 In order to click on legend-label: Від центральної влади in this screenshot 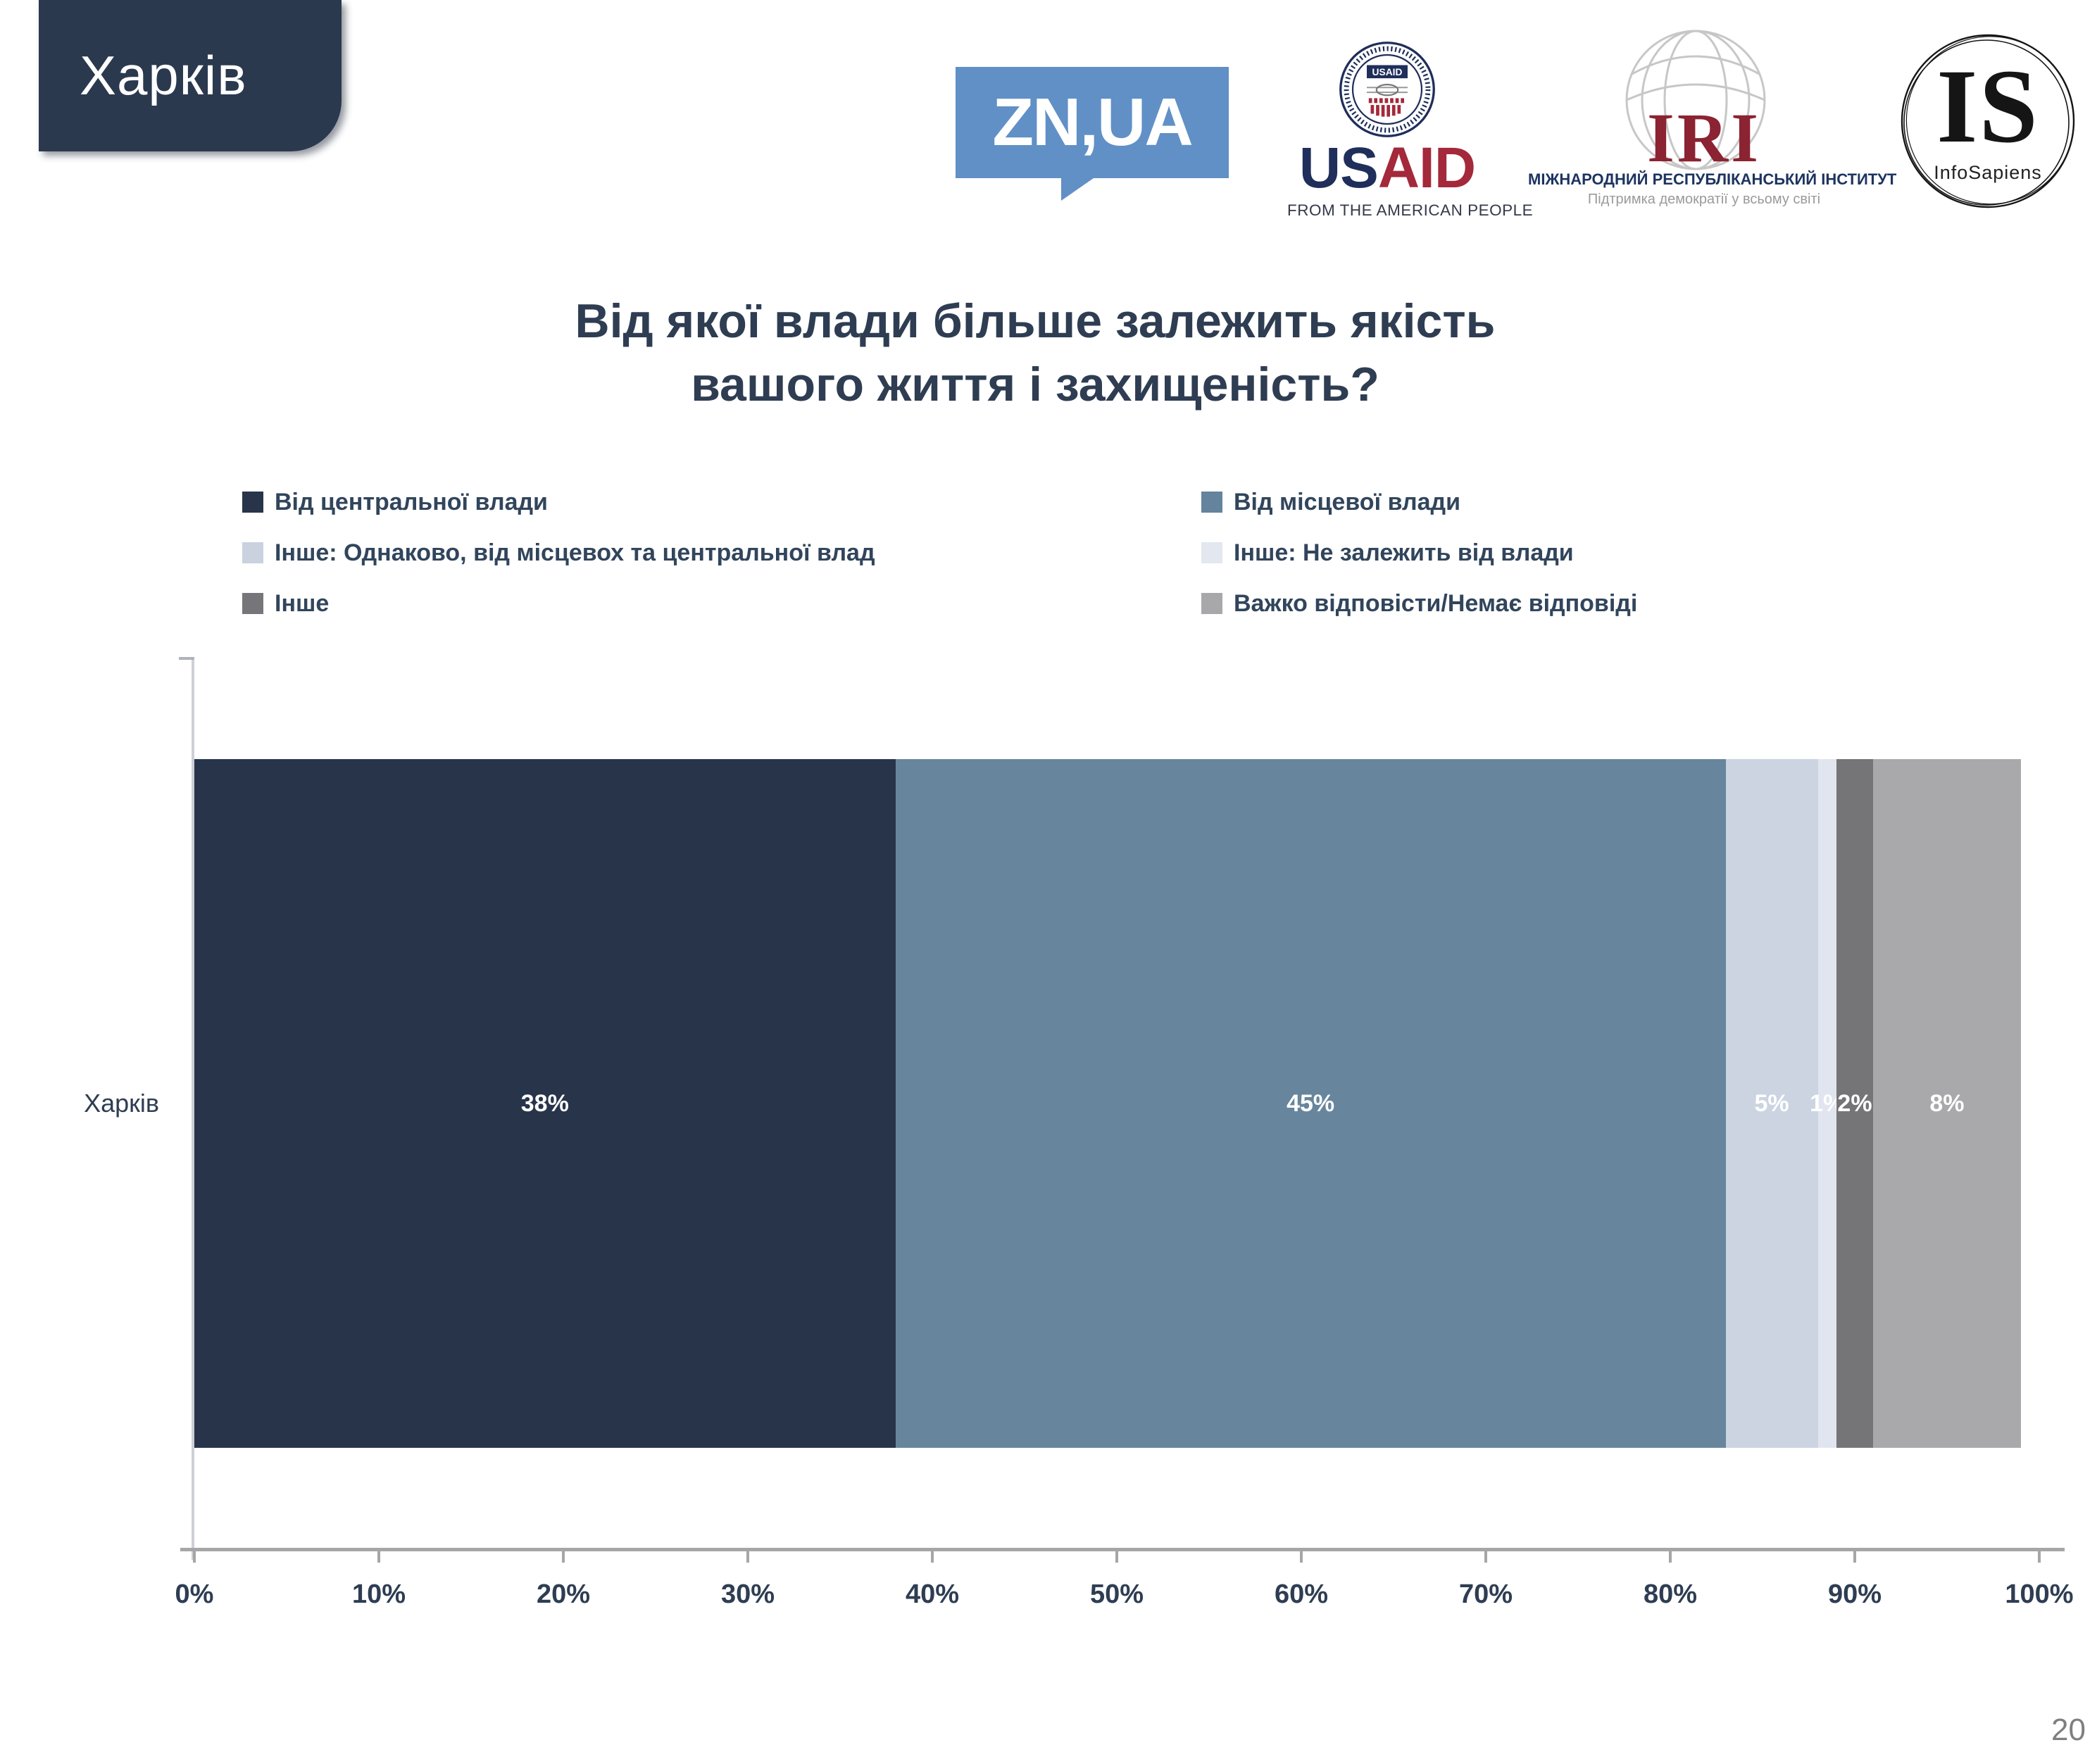, I will do `click(411, 501)`.